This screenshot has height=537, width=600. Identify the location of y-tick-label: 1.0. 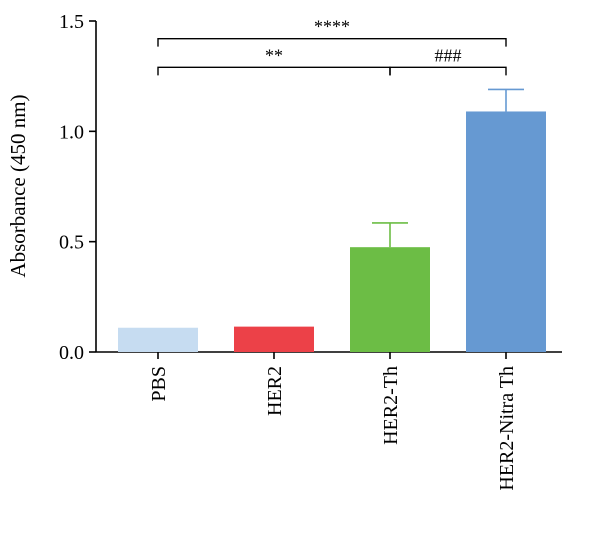
(71, 132).